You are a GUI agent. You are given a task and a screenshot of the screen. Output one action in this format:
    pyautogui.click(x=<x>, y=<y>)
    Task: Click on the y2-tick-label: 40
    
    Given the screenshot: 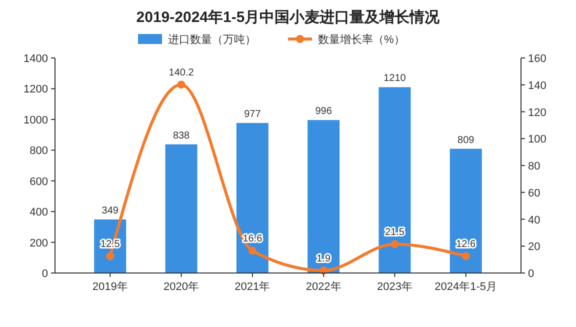 What is the action you would take?
    pyautogui.click(x=534, y=220)
    